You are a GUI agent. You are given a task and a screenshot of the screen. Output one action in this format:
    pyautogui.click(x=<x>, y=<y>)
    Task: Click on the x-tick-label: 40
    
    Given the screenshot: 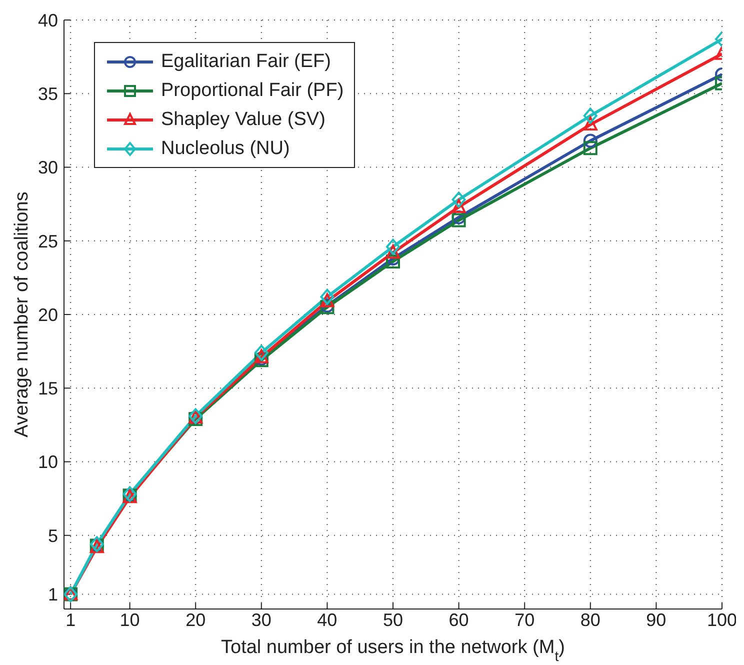 What is the action you would take?
    pyautogui.click(x=327, y=620)
    